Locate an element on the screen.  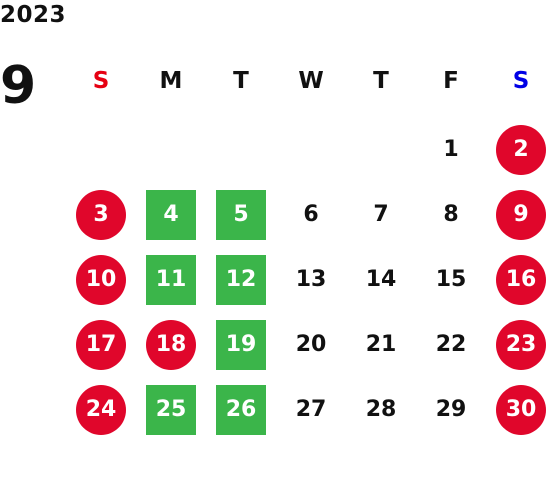
calendar-day-18: 18 is located at coordinates (171, 345).